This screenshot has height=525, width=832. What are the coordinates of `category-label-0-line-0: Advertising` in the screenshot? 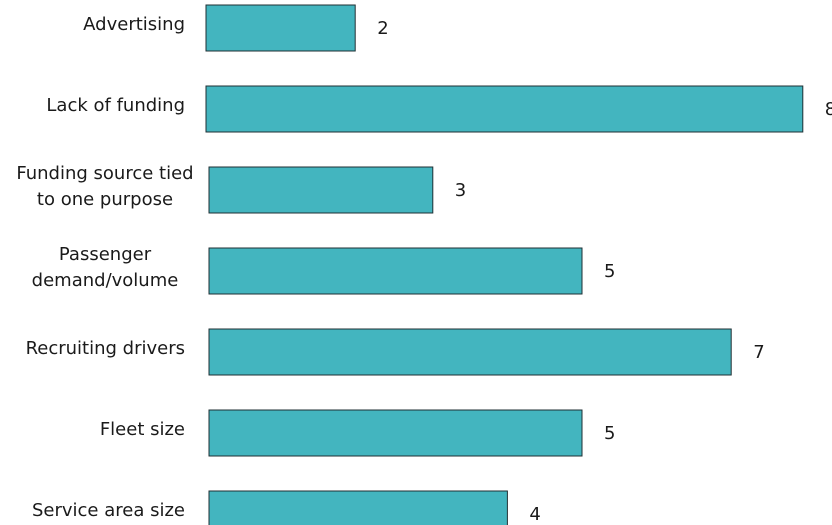 It's located at (134, 24).